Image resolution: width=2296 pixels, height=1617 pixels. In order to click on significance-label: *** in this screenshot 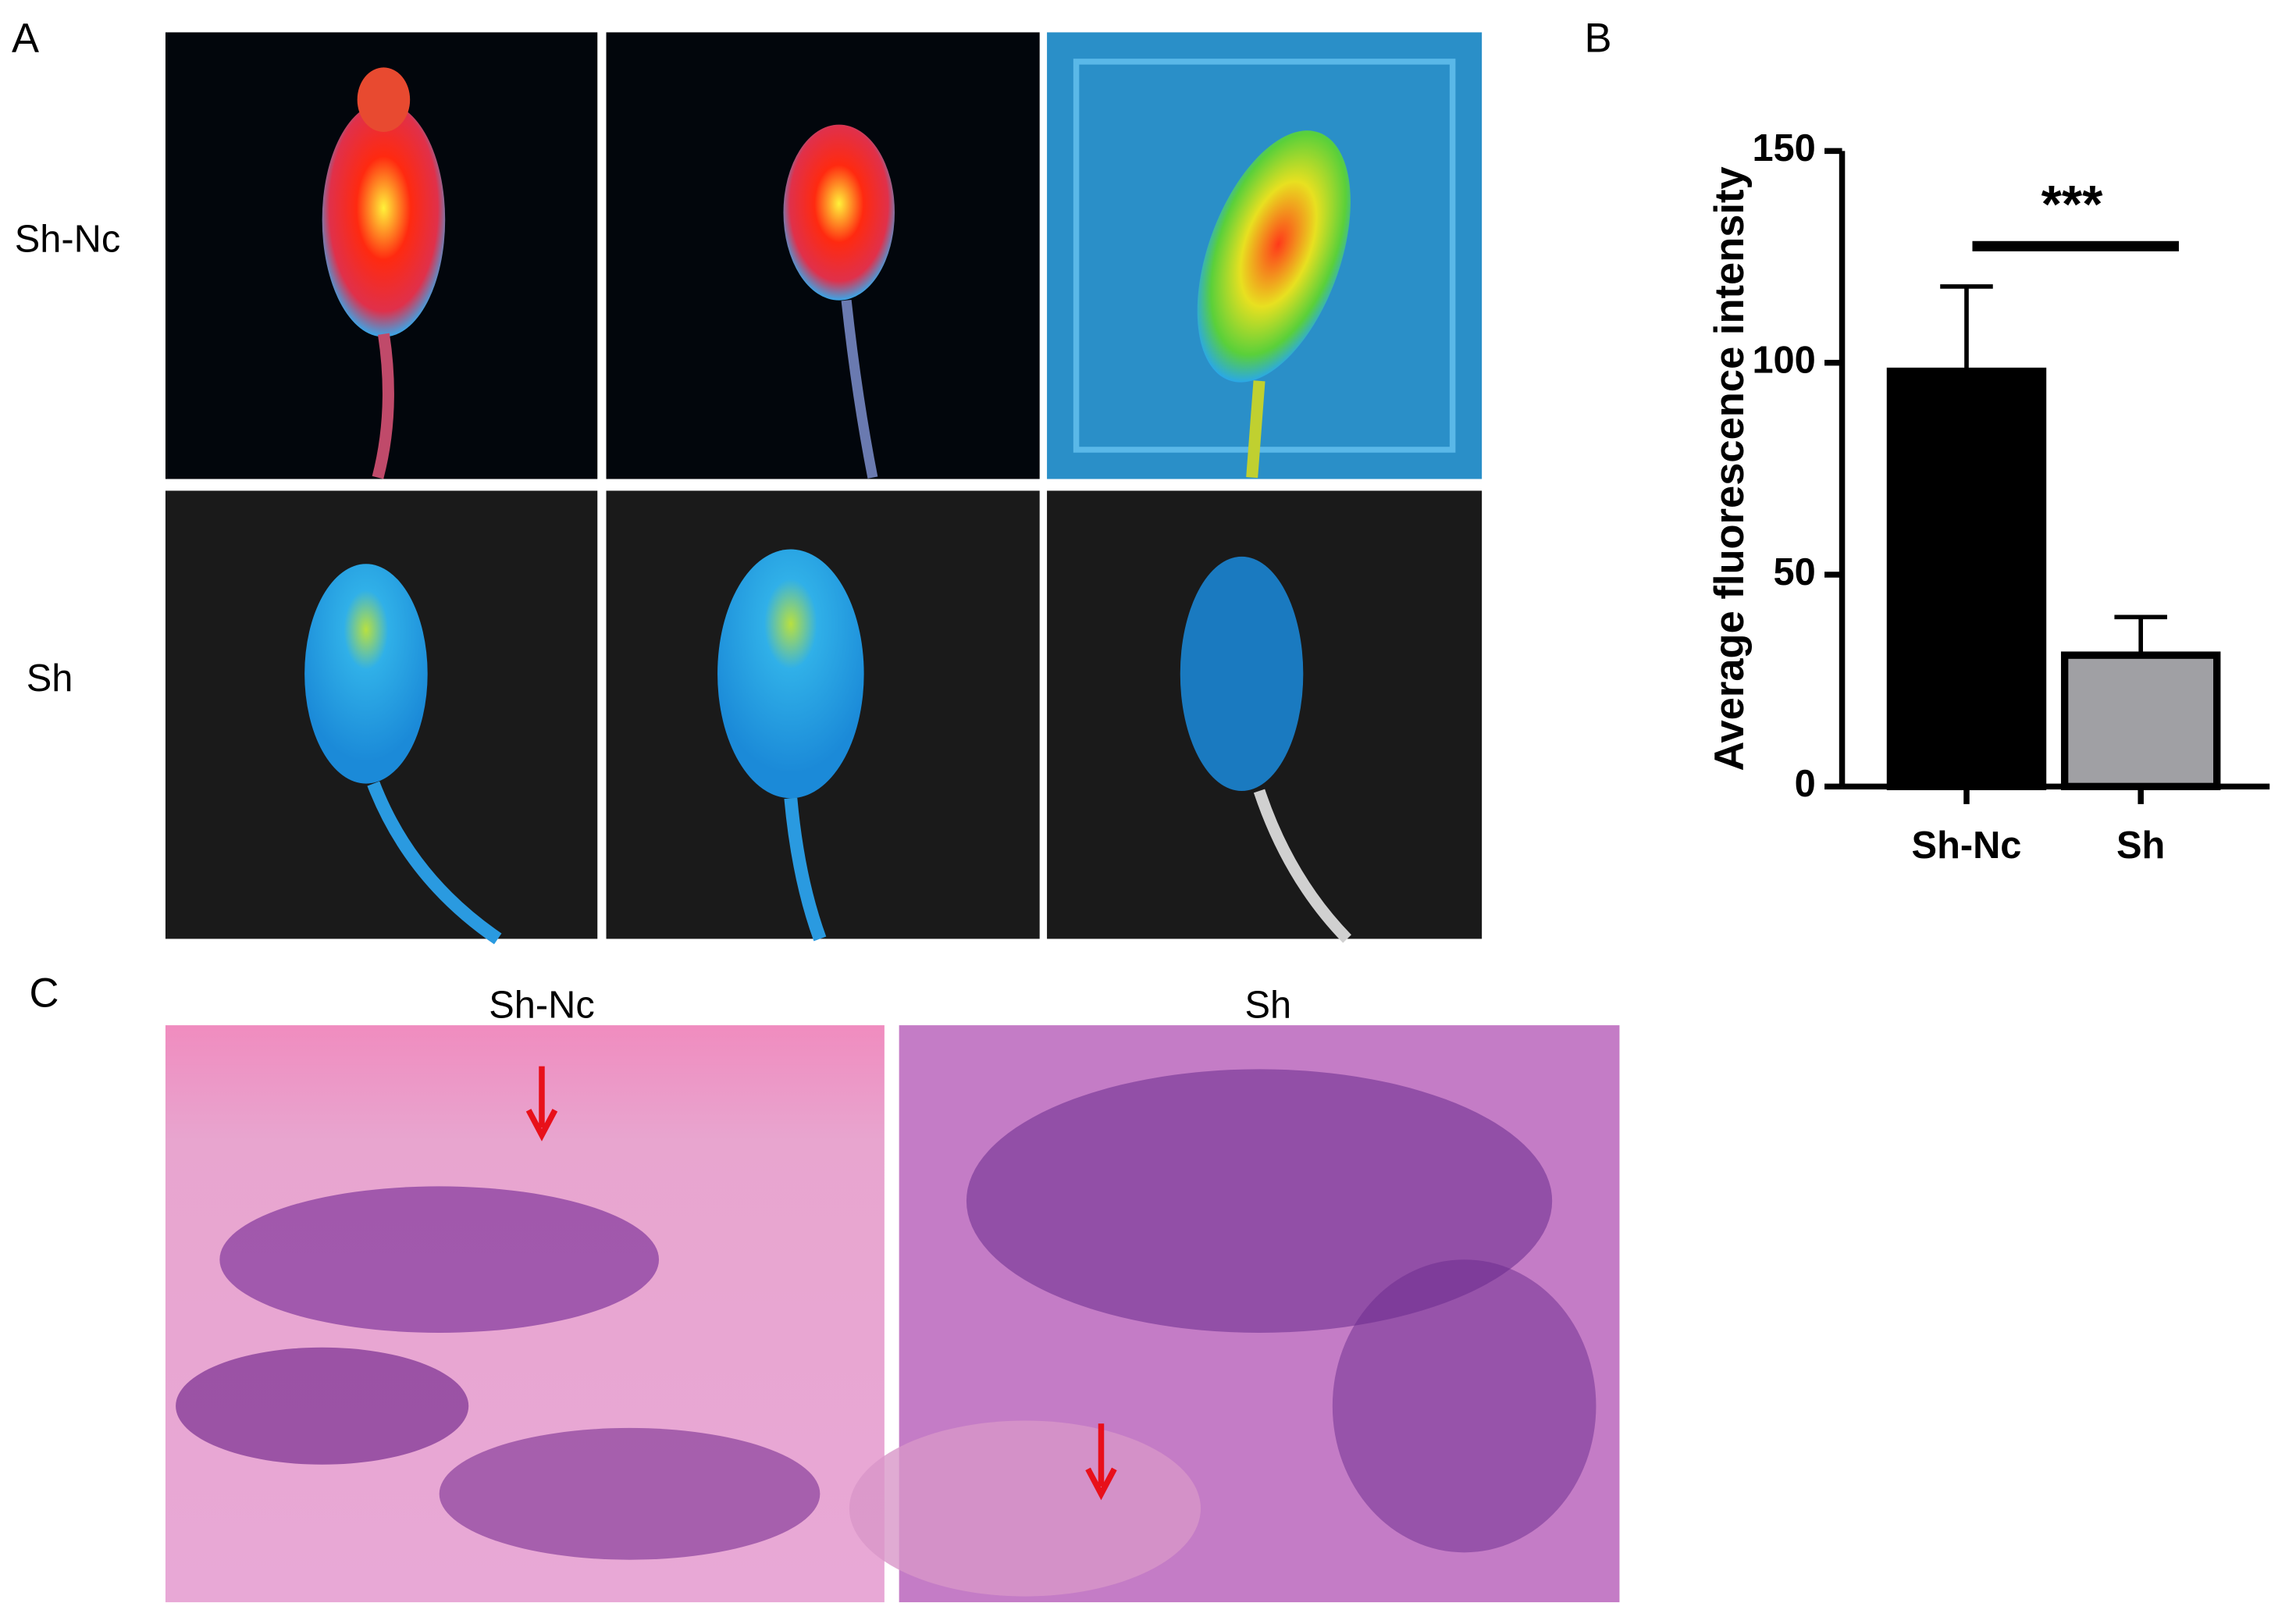, I will do `click(2072, 204)`.